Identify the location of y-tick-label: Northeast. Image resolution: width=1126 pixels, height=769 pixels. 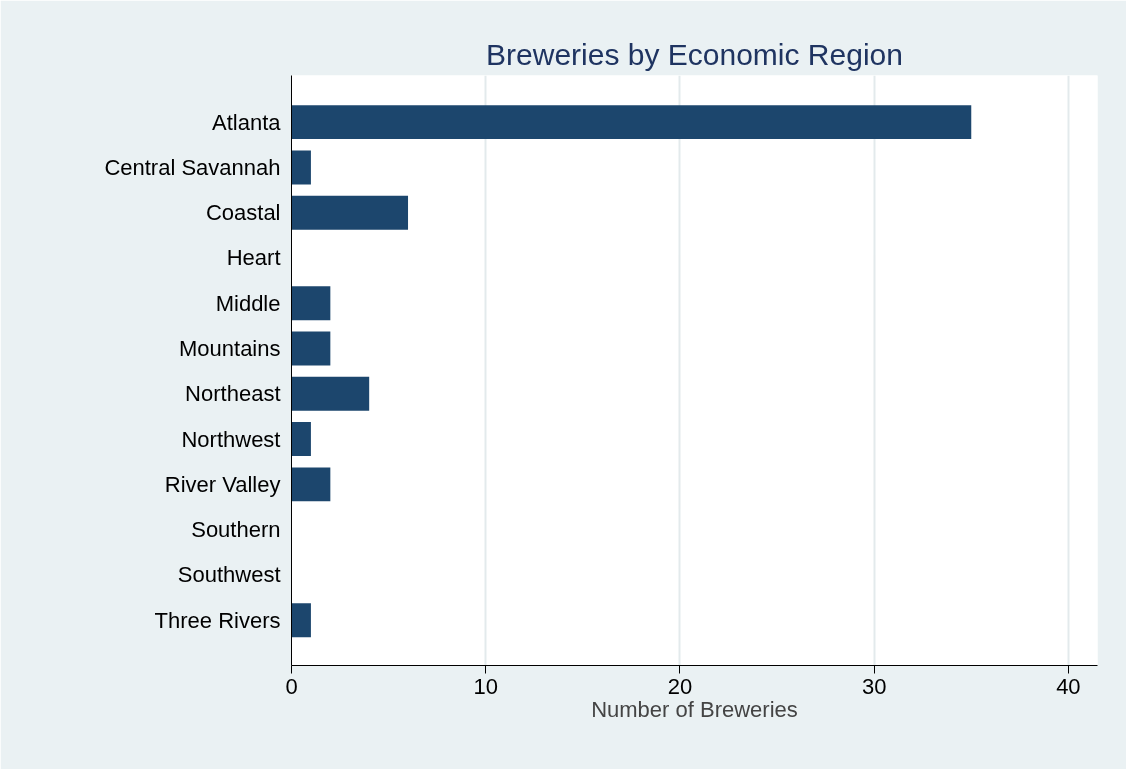
(233, 394).